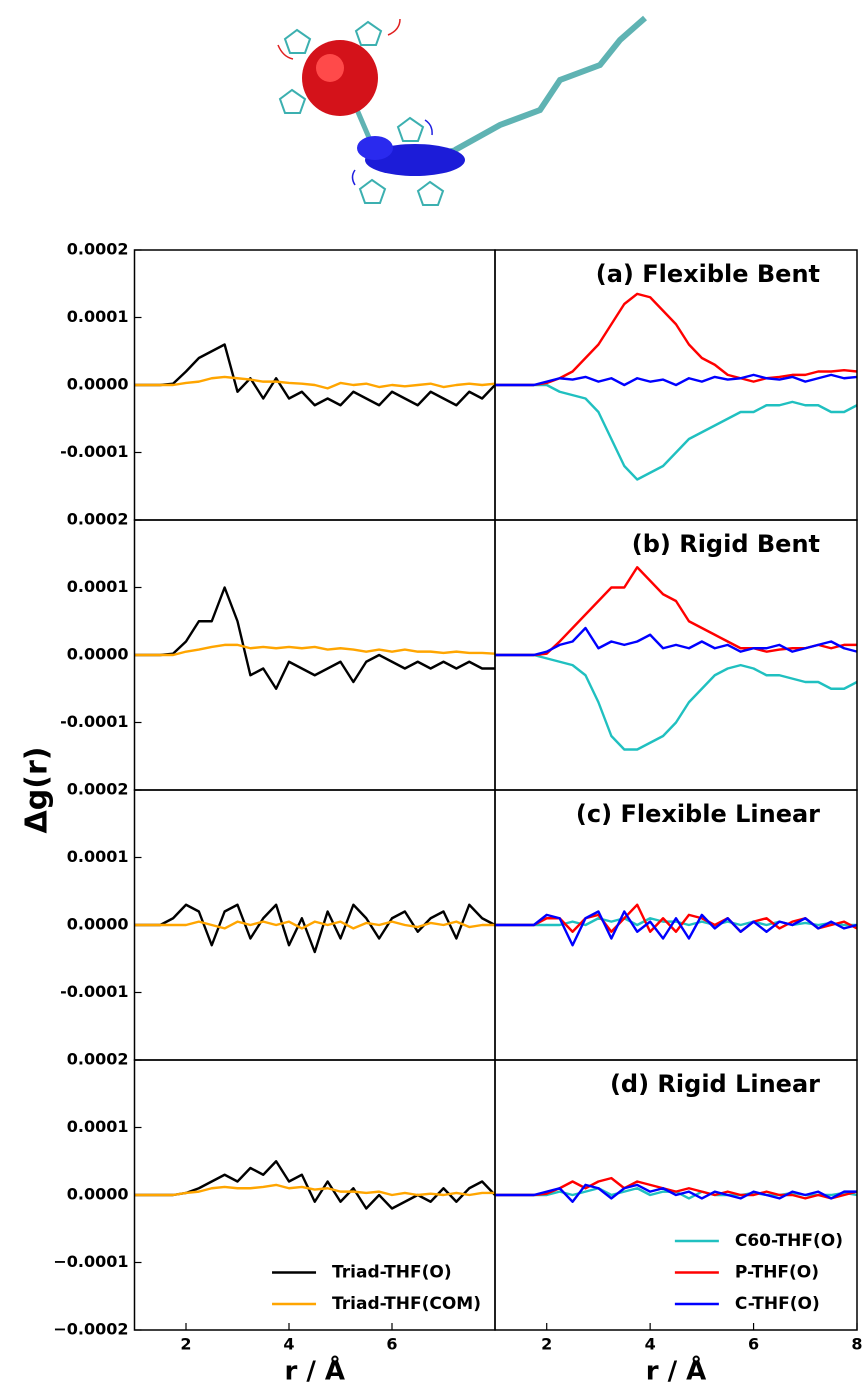 This screenshot has width=862, height=1389. Describe the element at coordinates (777, 1304) in the screenshot. I see `legend-label: C-THF(O)` at that location.